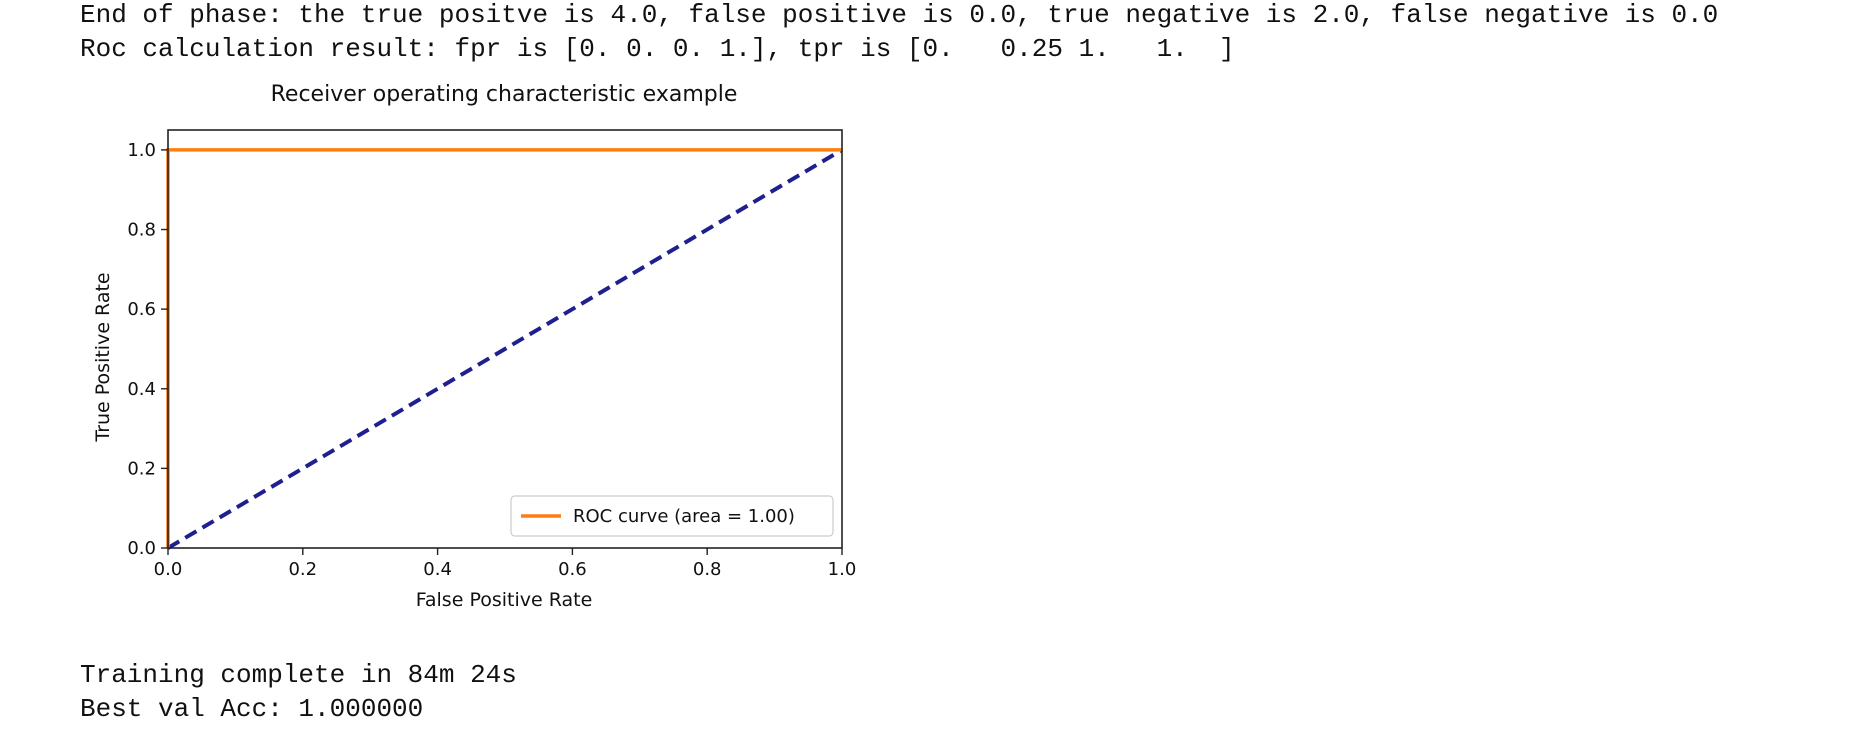 The height and width of the screenshot is (732, 1872). Describe the element at coordinates (437, 569) in the screenshot. I see `x-tick-label: 0.4` at that location.